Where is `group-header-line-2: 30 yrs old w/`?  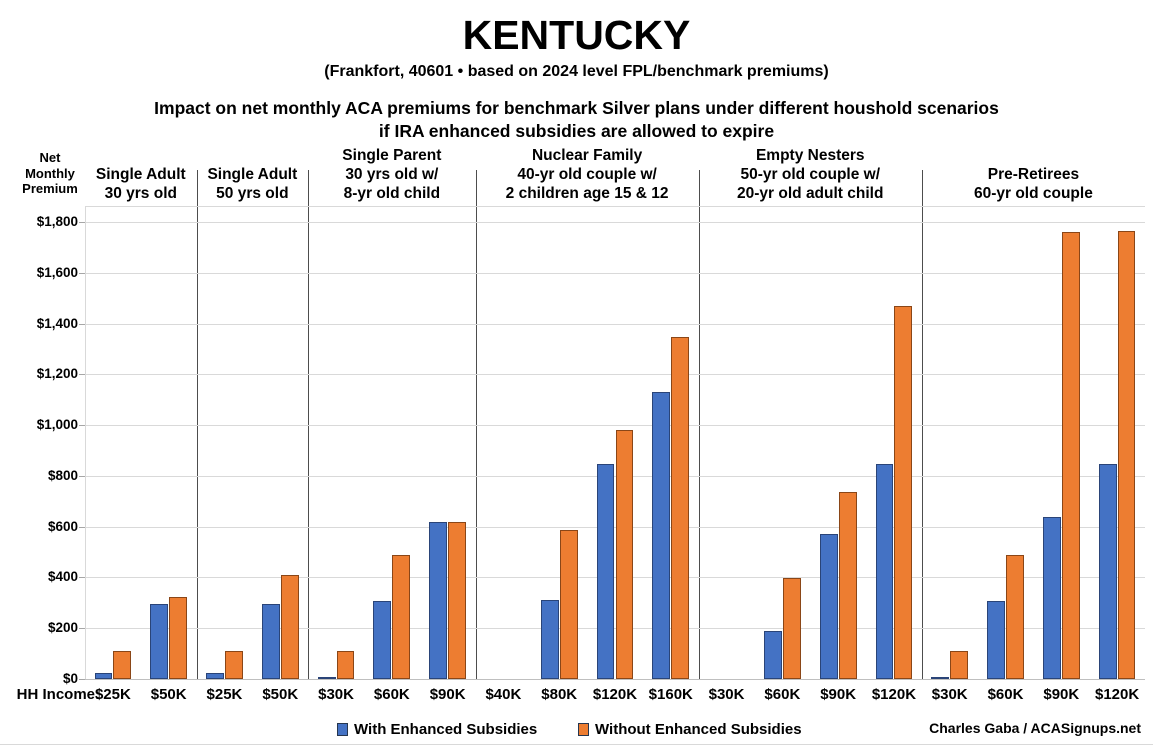
group-header-line-2: 30 yrs old w/ is located at coordinates (392, 174).